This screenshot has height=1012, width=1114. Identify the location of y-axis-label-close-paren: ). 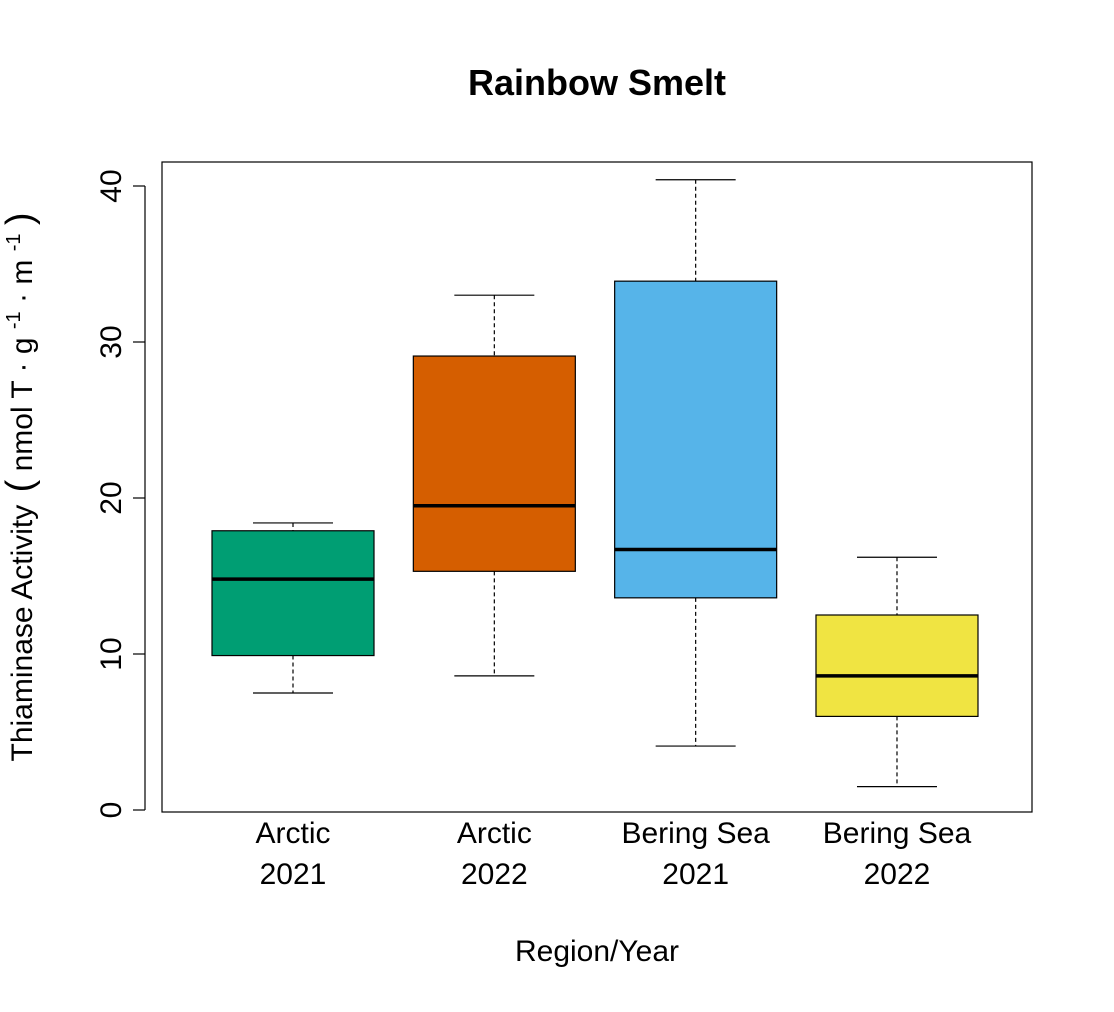
(20, 218).